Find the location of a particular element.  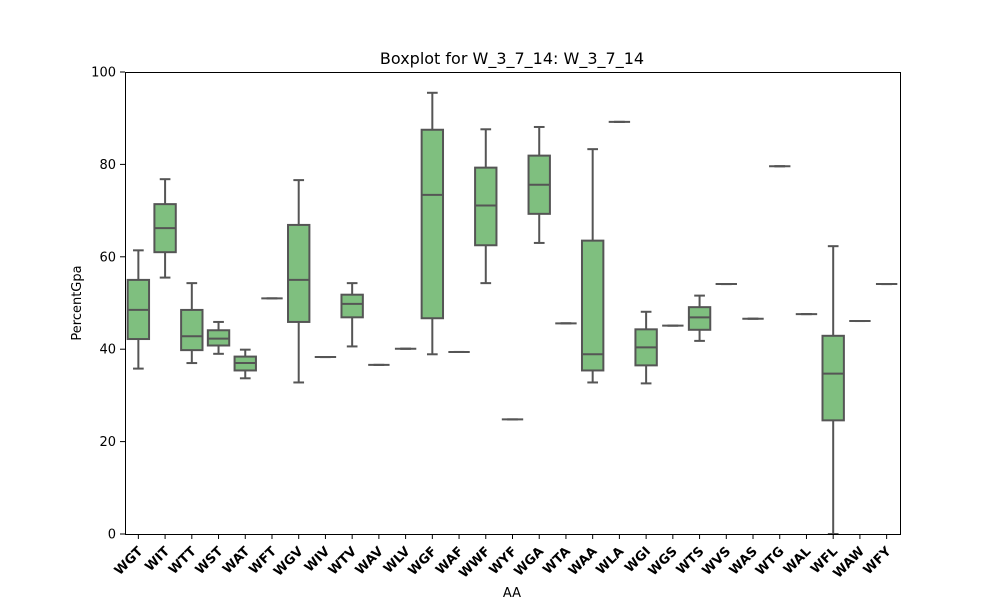

box-wts is located at coordinates (699, 318).